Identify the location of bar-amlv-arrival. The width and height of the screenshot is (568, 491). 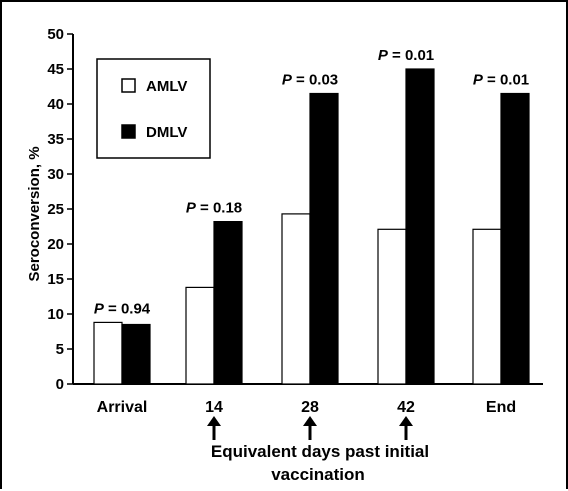
(108, 353).